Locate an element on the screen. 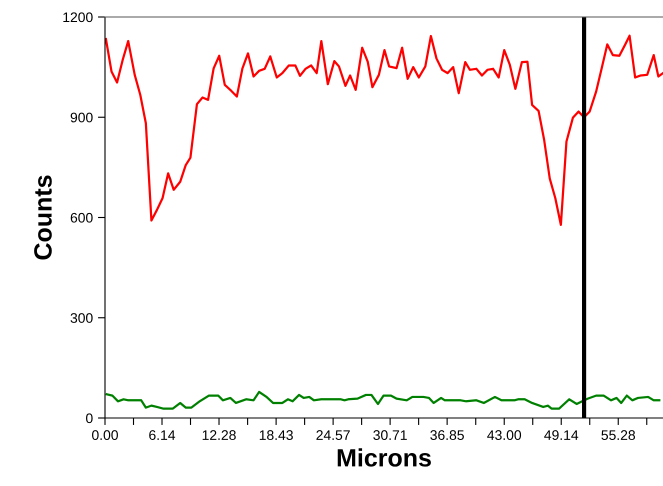 Image resolution: width=663 pixels, height=486 pixels. x-tick-label: 0.00 is located at coordinates (105, 435).